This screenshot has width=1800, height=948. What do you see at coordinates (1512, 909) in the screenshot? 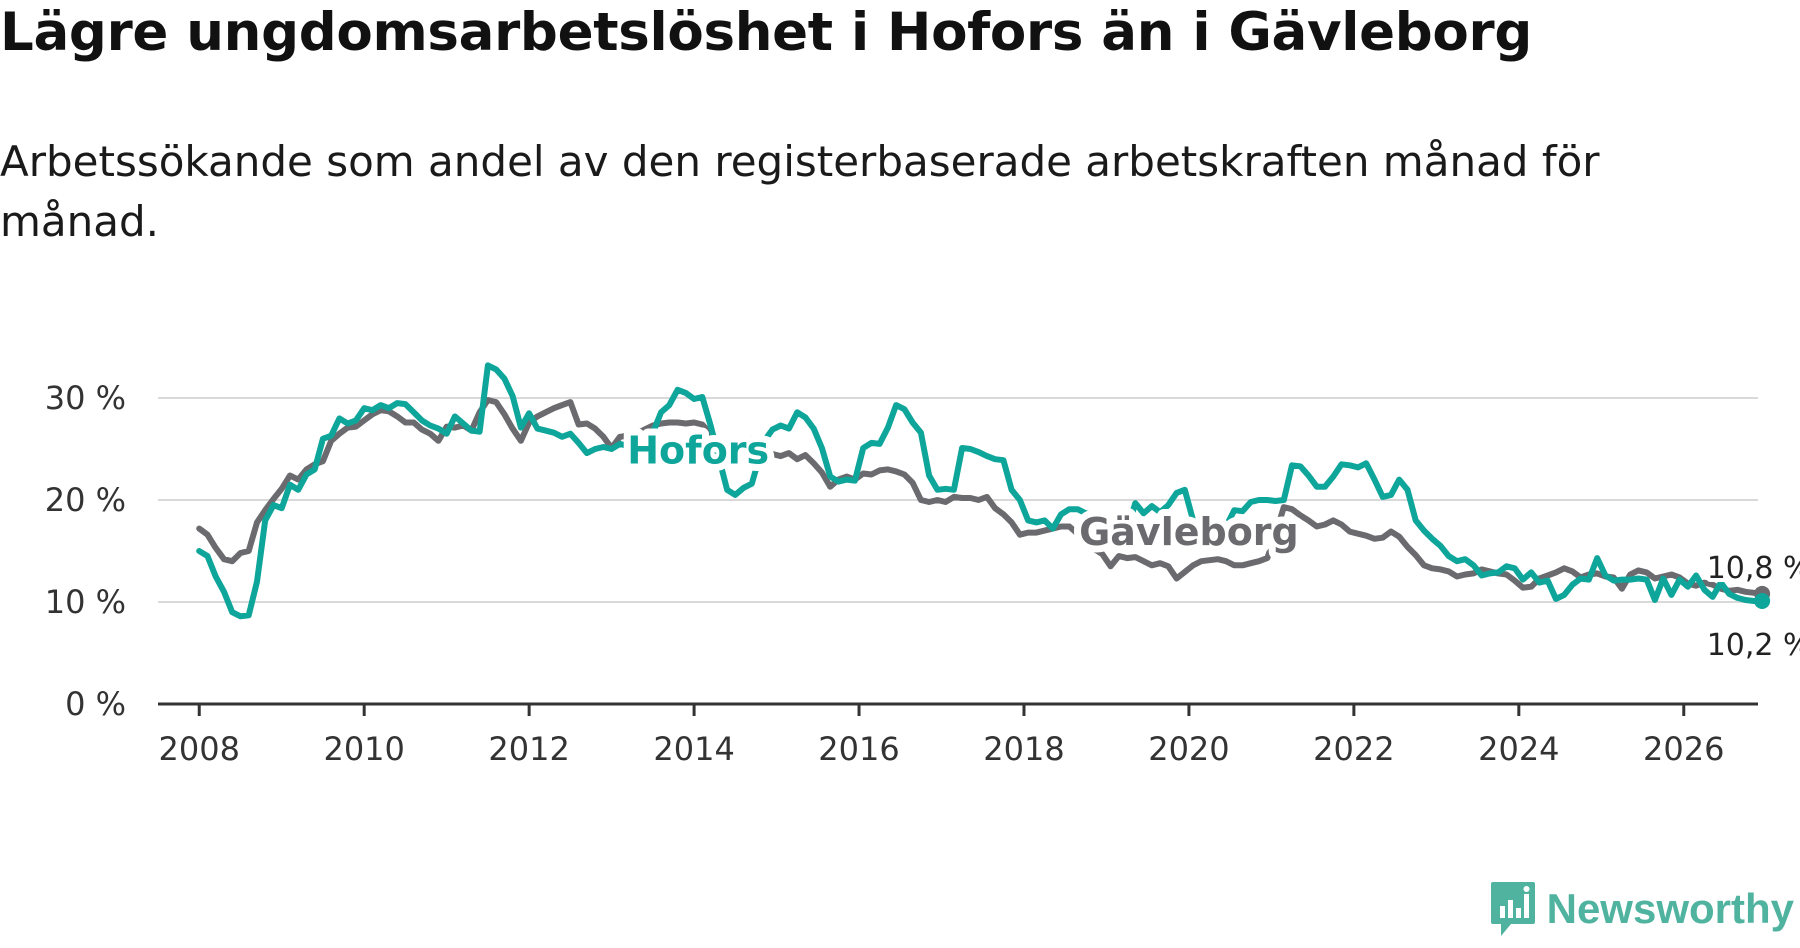
I see `newsworthy-logo-icon` at bounding box center [1512, 909].